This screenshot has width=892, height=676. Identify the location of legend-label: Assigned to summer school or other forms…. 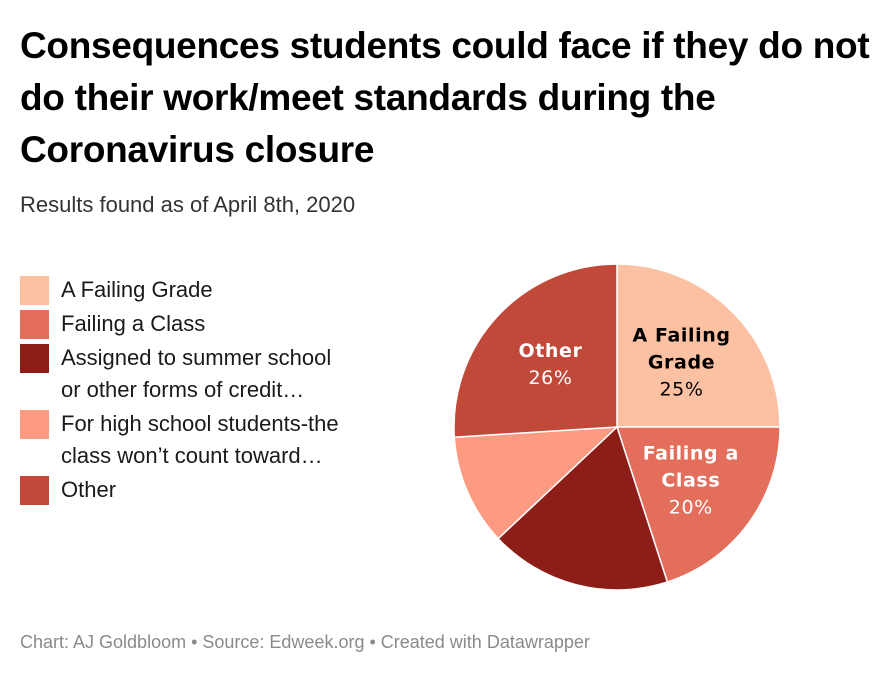
(196, 373).